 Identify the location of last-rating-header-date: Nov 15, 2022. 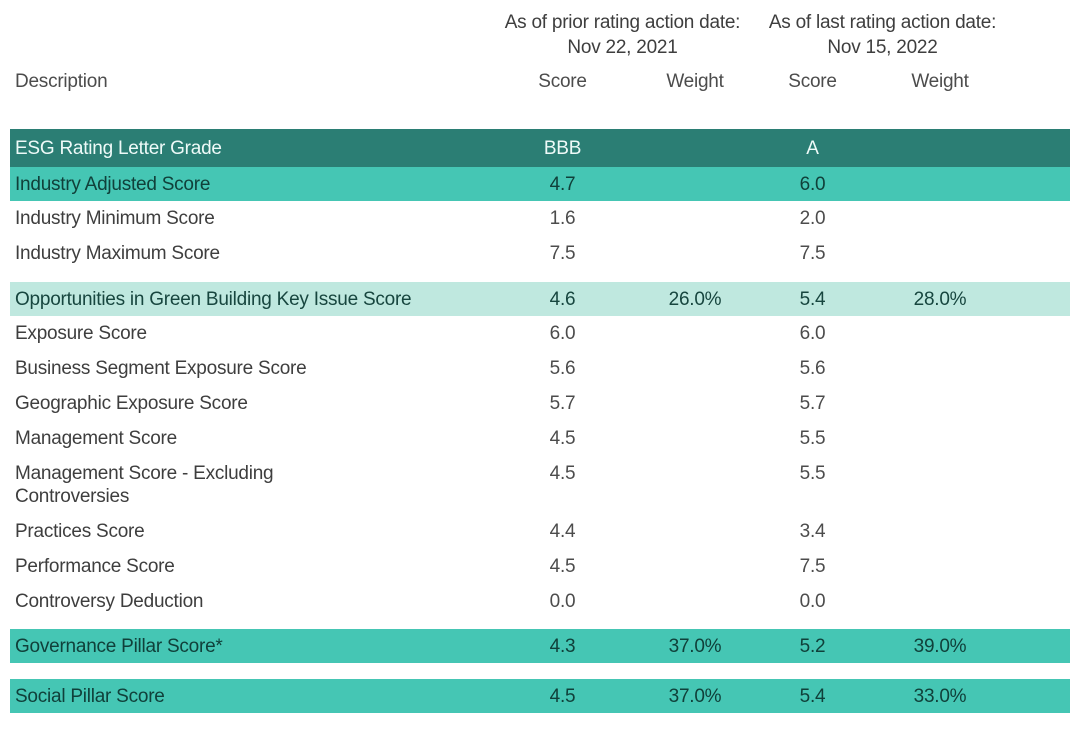
(882, 47).